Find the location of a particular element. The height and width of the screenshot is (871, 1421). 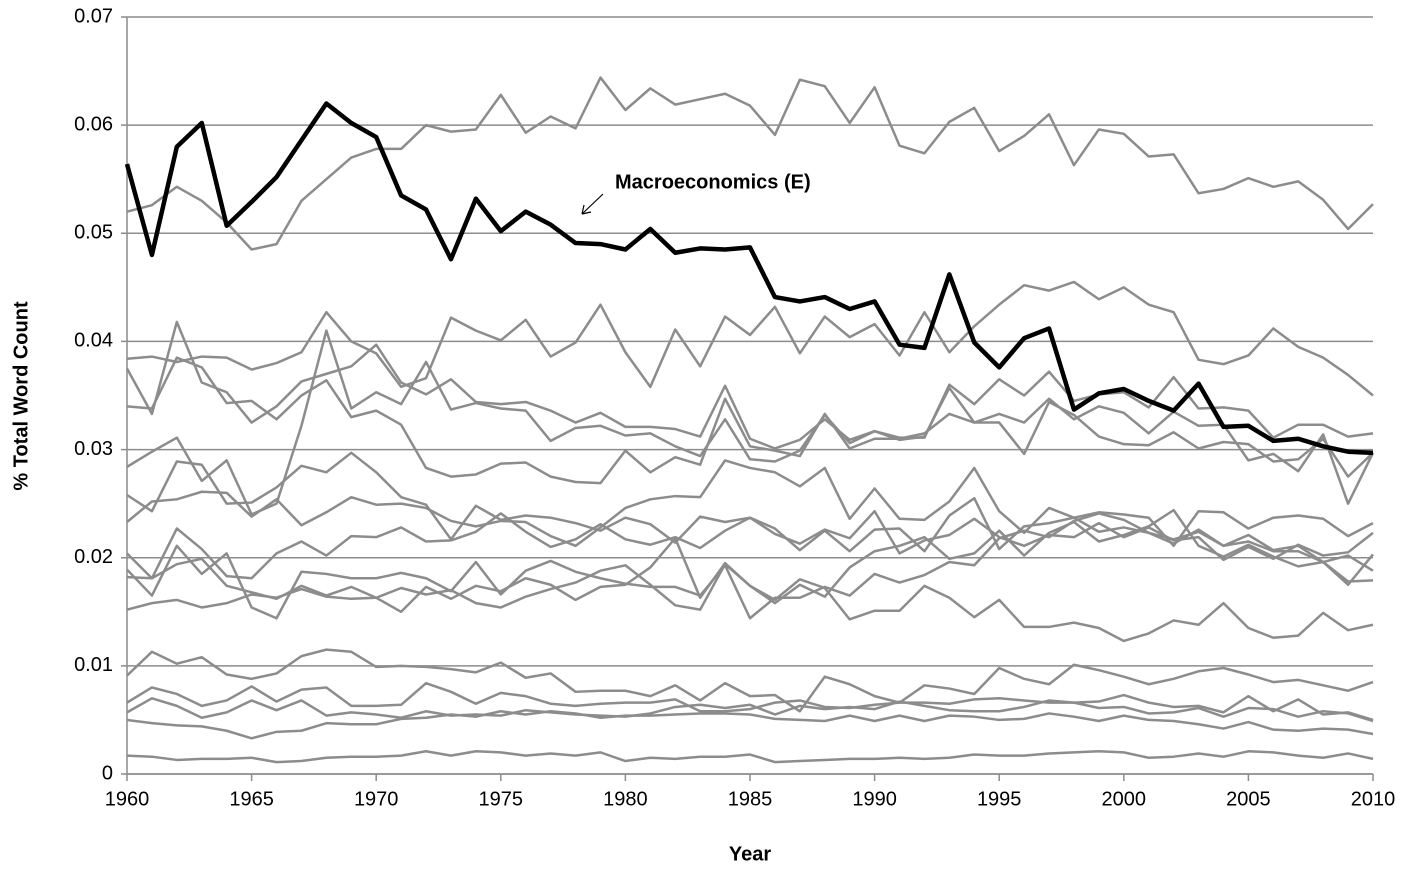

y-tick-label: 0.06 is located at coordinates (93, 124).